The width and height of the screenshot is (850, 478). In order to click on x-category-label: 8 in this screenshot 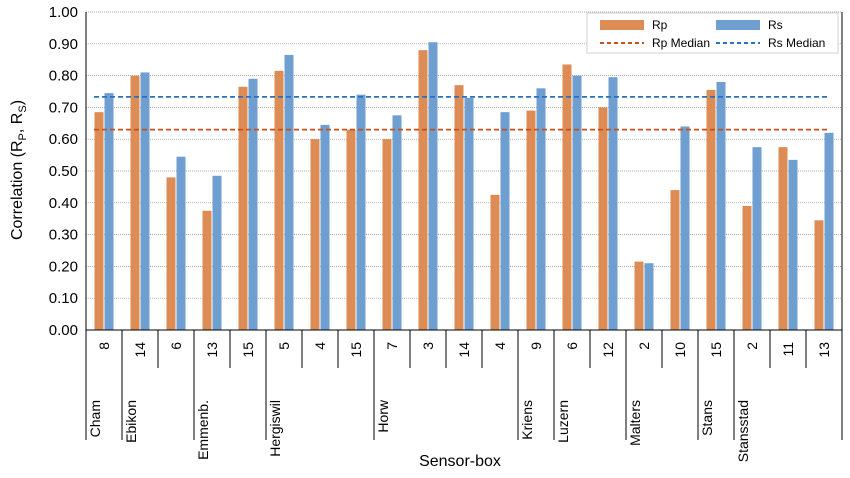, I will do `click(104, 346)`.